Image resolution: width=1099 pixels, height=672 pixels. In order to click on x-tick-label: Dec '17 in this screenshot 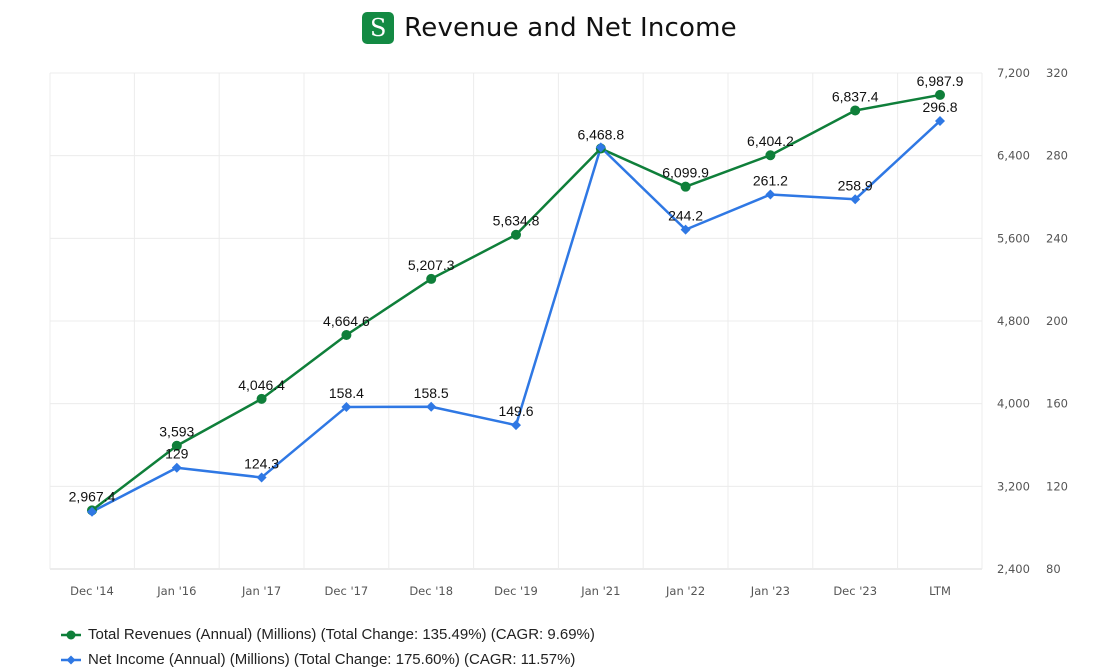, I will do `click(347, 591)`.